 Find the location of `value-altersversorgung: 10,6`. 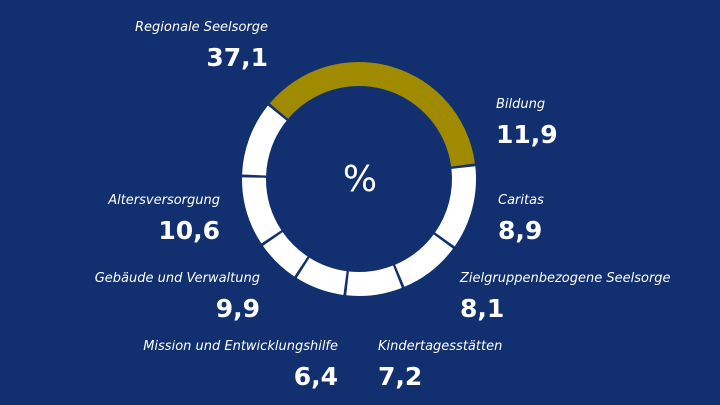

value-altersversorgung: 10,6 is located at coordinates (189, 230).